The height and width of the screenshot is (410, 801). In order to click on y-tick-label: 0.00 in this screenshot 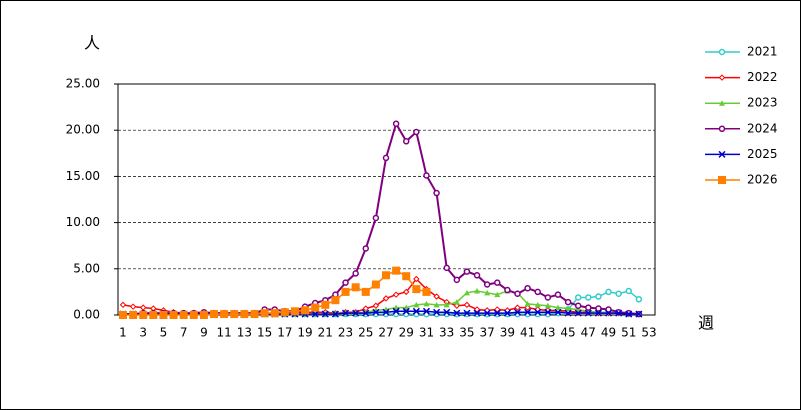, I will do `click(86, 315)`.